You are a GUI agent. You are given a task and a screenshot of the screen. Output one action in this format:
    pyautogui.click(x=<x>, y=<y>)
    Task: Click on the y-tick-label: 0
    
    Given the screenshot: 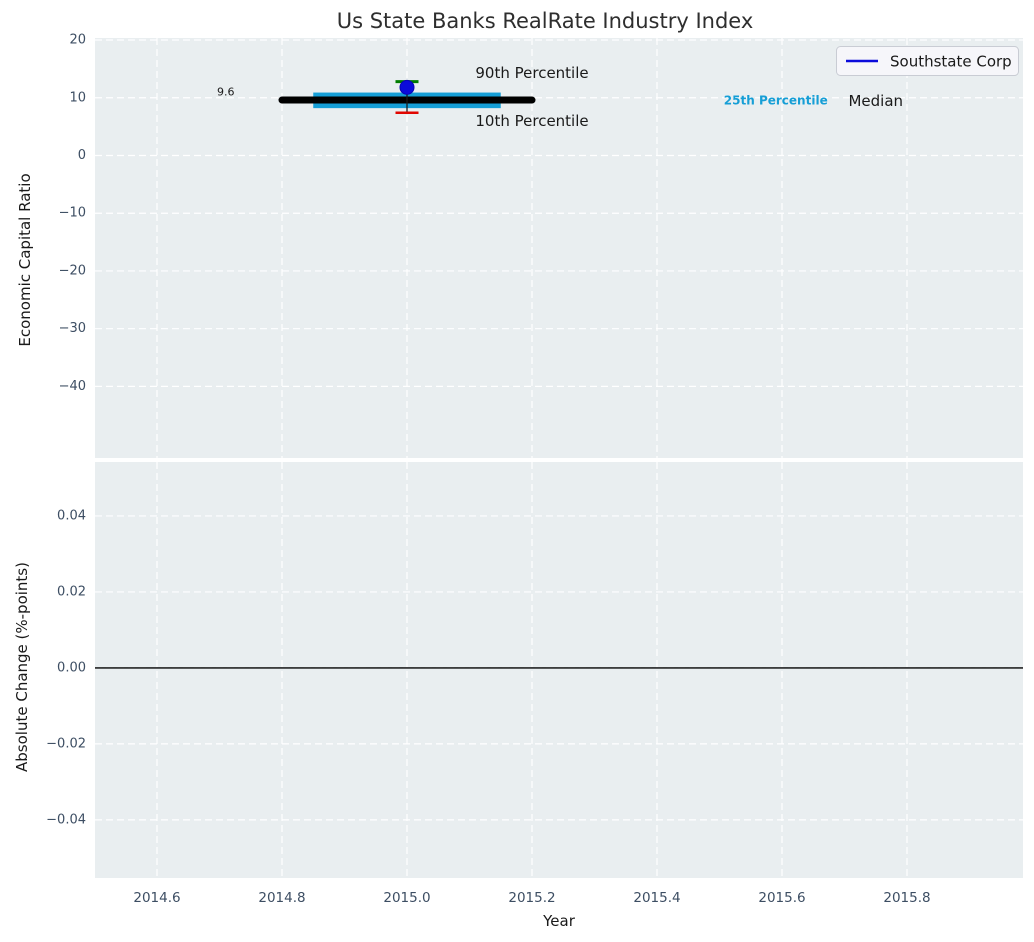 What is the action you would take?
    pyautogui.click(x=82, y=155)
    